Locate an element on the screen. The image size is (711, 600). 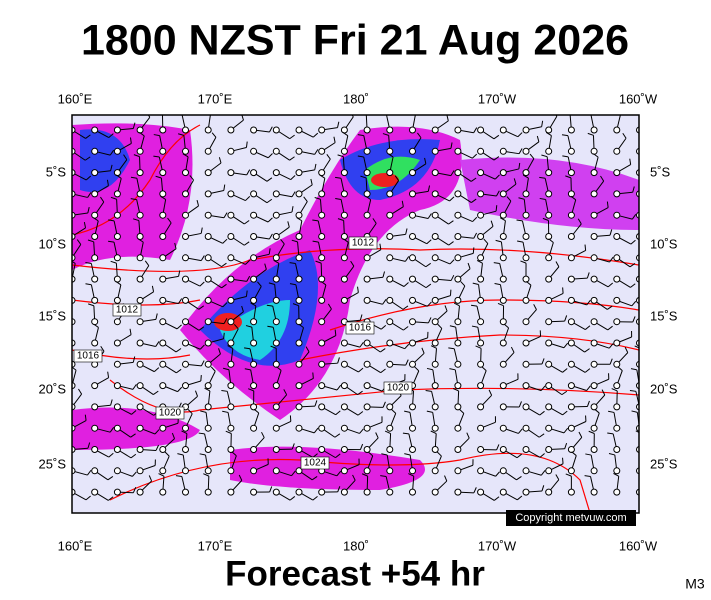
isobar-label: 1020 is located at coordinates (170, 413).